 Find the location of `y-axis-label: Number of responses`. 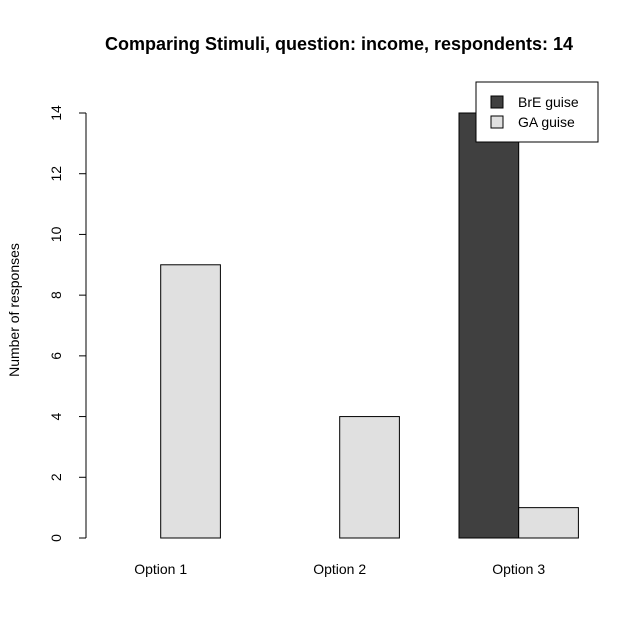

y-axis-label: Number of responses is located at coordinates (14, 310).